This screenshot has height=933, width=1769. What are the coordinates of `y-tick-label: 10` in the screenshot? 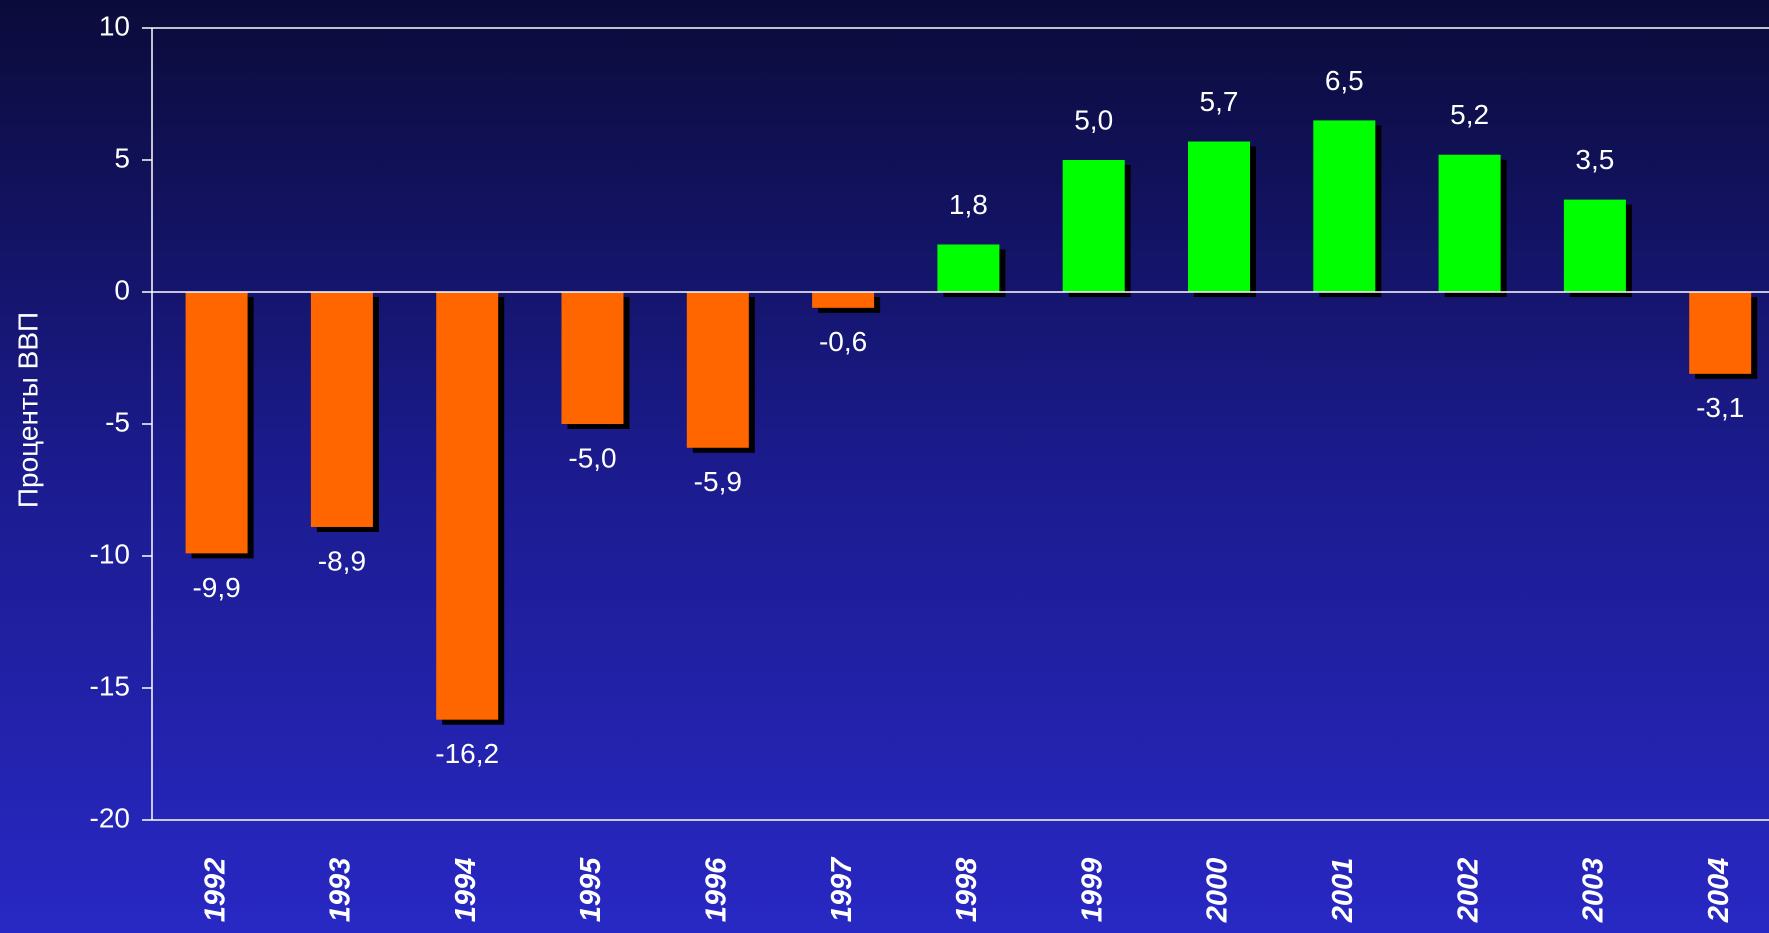 It's located at (114, 25).